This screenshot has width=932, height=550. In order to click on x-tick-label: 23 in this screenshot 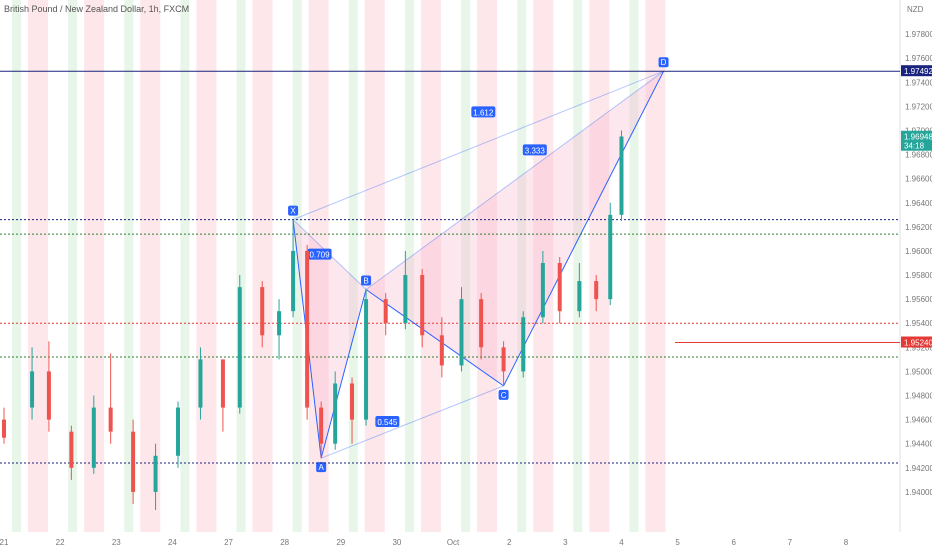, I will do `click(116, 542)`.